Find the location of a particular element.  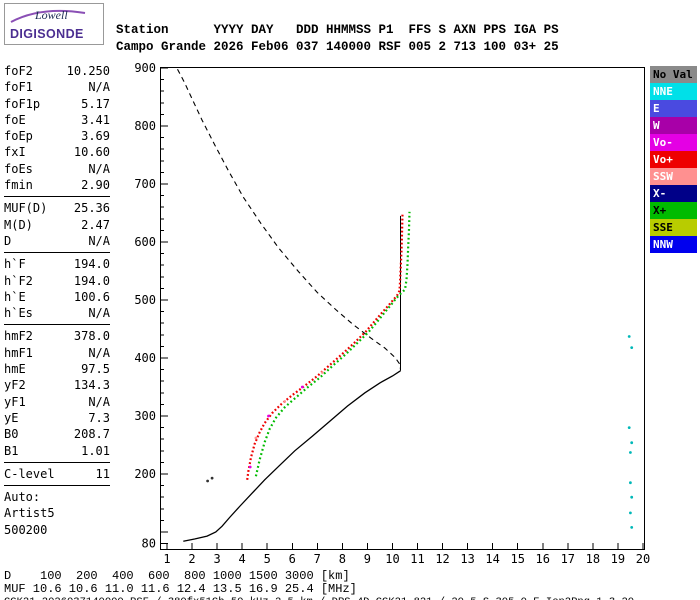

param-row-fof1p: foF1p 5.17 is located at coordinates (57, 104).